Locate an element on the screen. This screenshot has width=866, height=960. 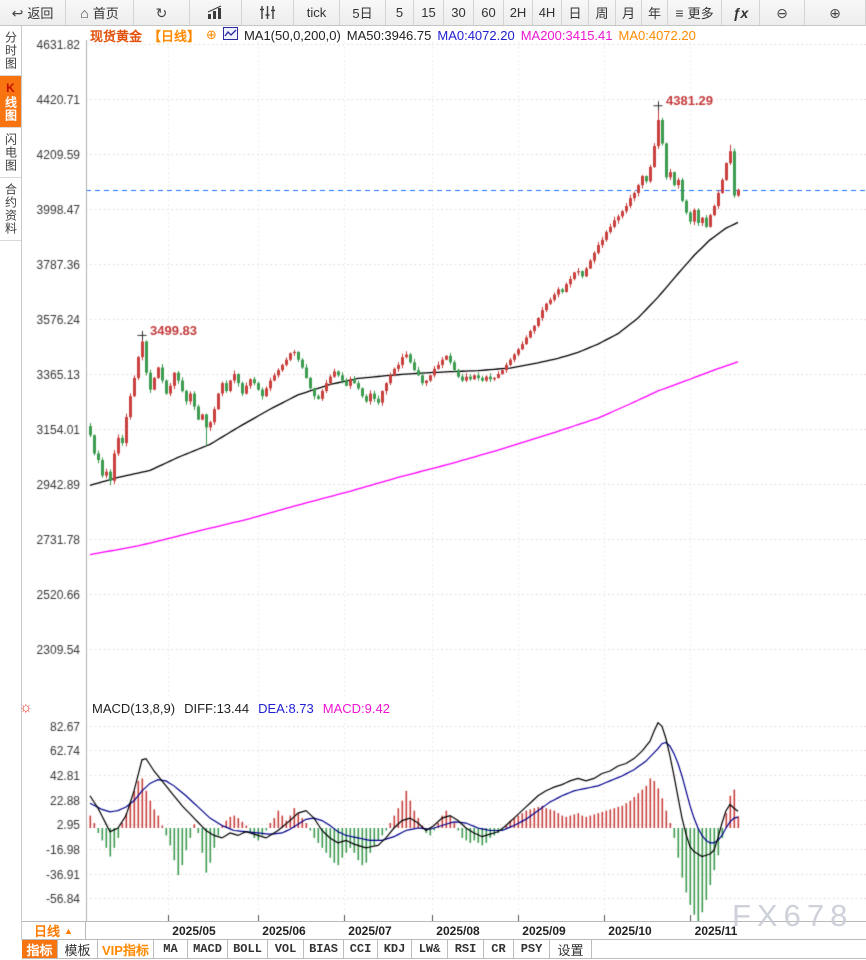
toolbar-button-kline-view is located at coordinates (268, 12).